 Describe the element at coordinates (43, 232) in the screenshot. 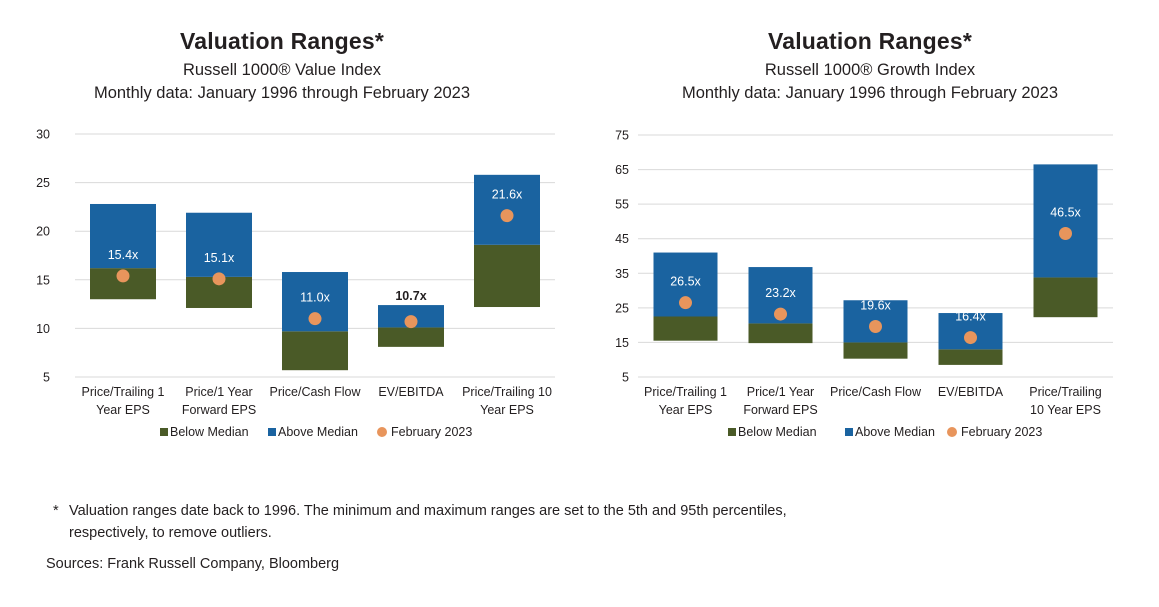

I see `y-tick-label: 20` at that location.